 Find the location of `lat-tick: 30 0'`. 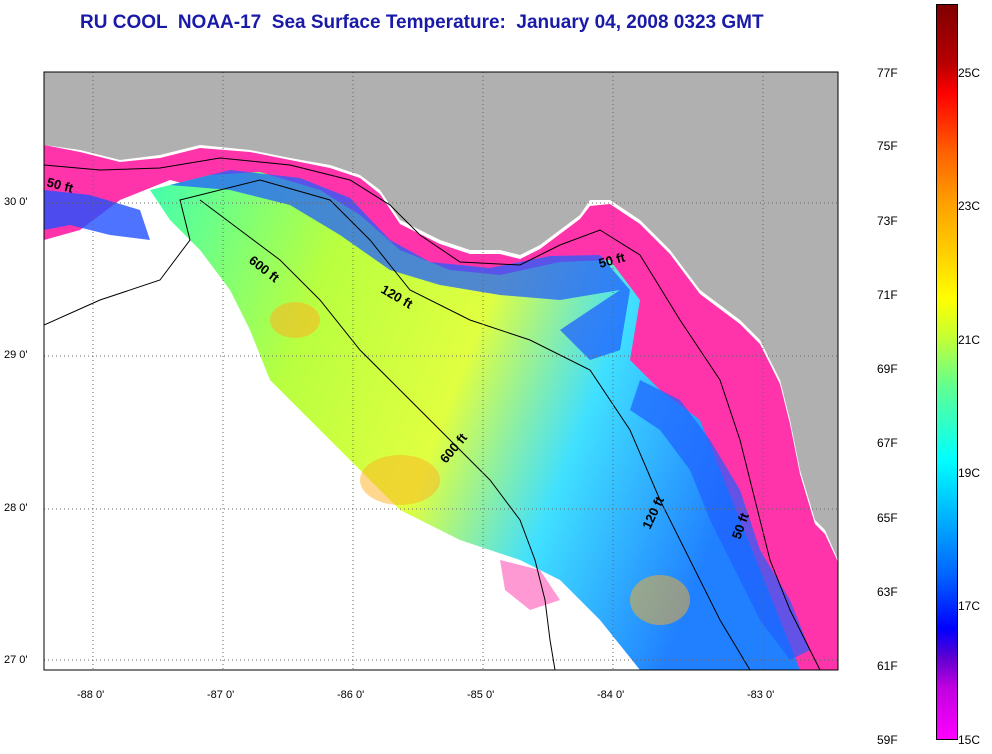

lat-tick: 30 0' is located at coordinates (16, 202).